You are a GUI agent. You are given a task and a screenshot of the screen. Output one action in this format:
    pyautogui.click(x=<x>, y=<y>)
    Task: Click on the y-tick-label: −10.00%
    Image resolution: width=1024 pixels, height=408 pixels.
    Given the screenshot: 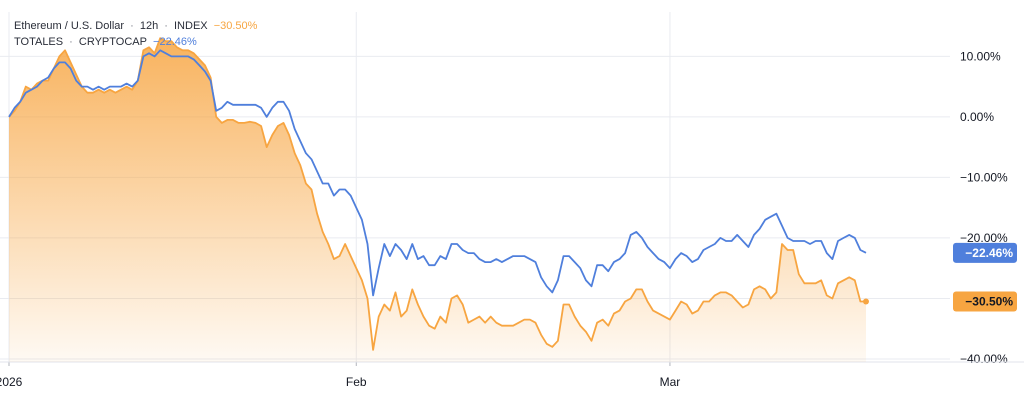 What is the action you would take?
    pyautogui.click(x=984, y=177)
    